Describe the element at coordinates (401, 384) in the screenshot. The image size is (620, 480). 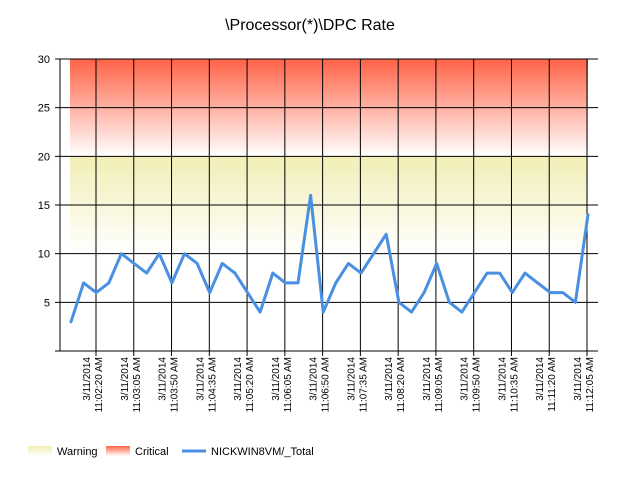
I see `x-tick-time: 11:08:20 AM` at that location.